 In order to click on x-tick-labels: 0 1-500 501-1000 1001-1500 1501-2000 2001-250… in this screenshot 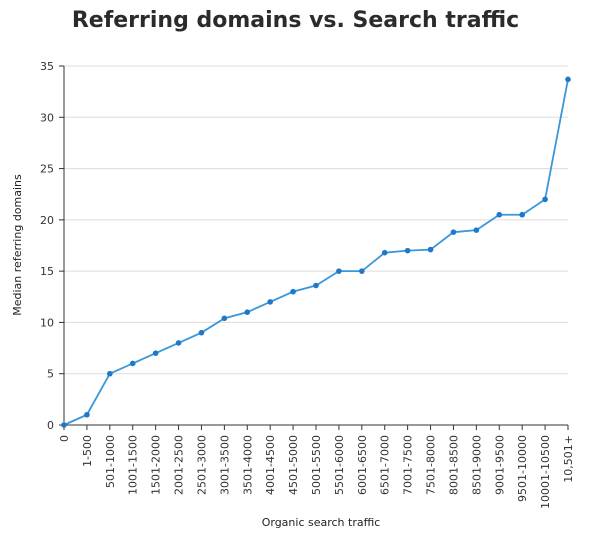, I will do `click(316, 472)`.